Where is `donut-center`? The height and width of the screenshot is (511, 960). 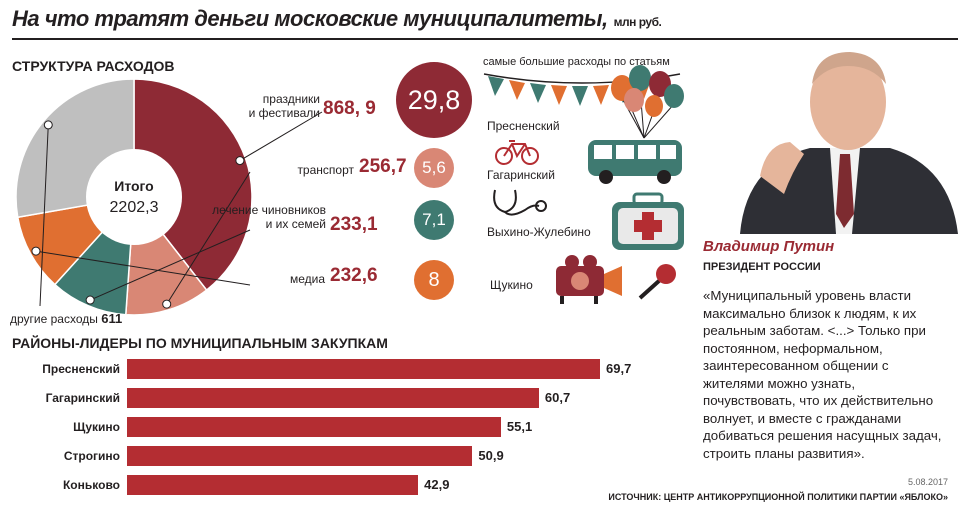 donut-center is located at coordinates (134, 197).